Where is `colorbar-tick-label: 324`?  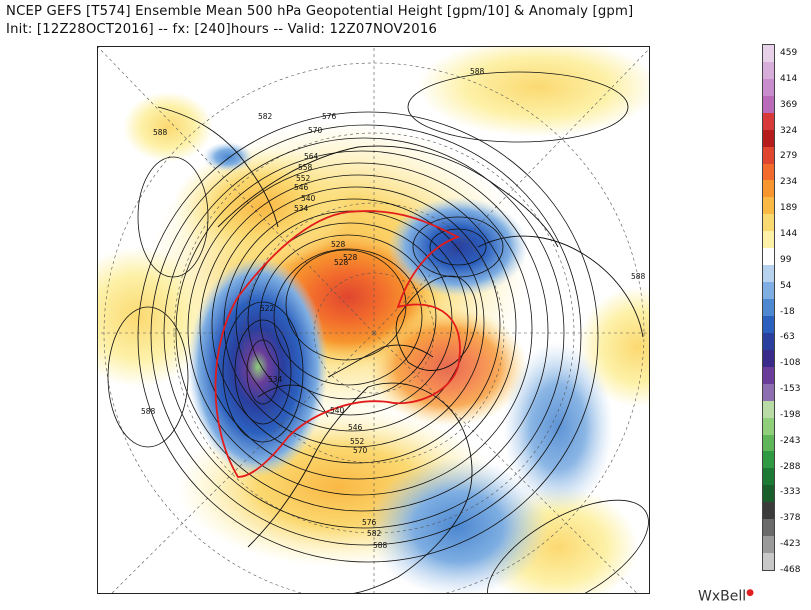 colorbar-tick-label: 324 is located at coordinates (789, 130).